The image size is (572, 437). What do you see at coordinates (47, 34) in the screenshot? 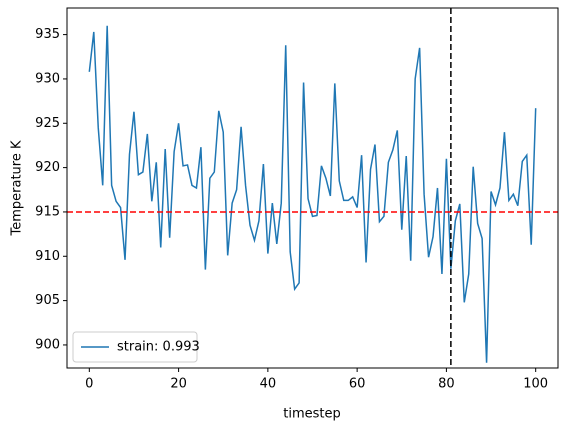
I see `y-tick-label: 935` at bounding box center [47, 34].